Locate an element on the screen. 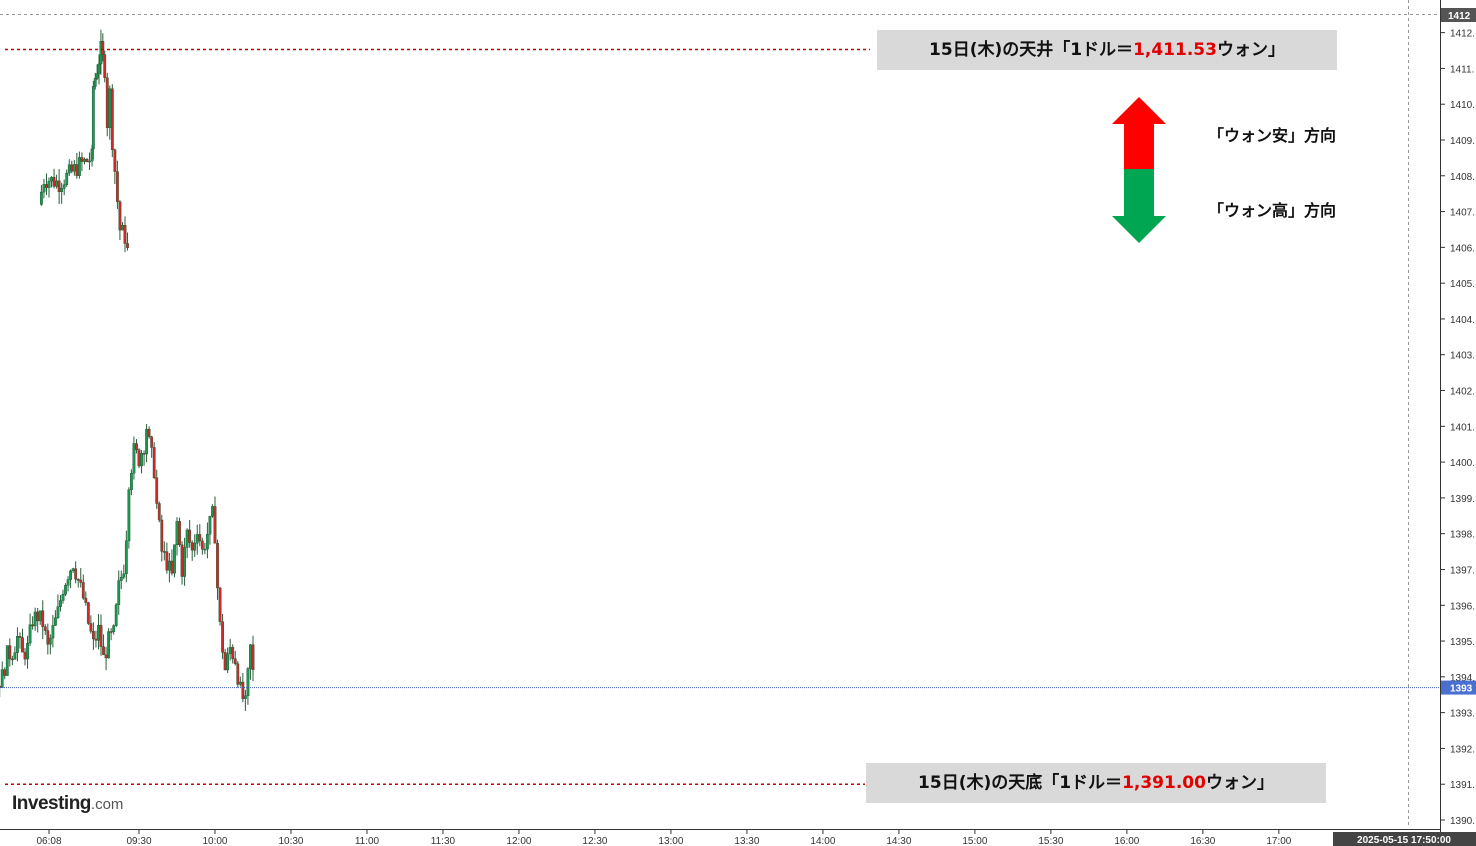 This screenshot has height=846, width=1476. x-tick-label: 15:30 is located at coordinates (1050, 841).